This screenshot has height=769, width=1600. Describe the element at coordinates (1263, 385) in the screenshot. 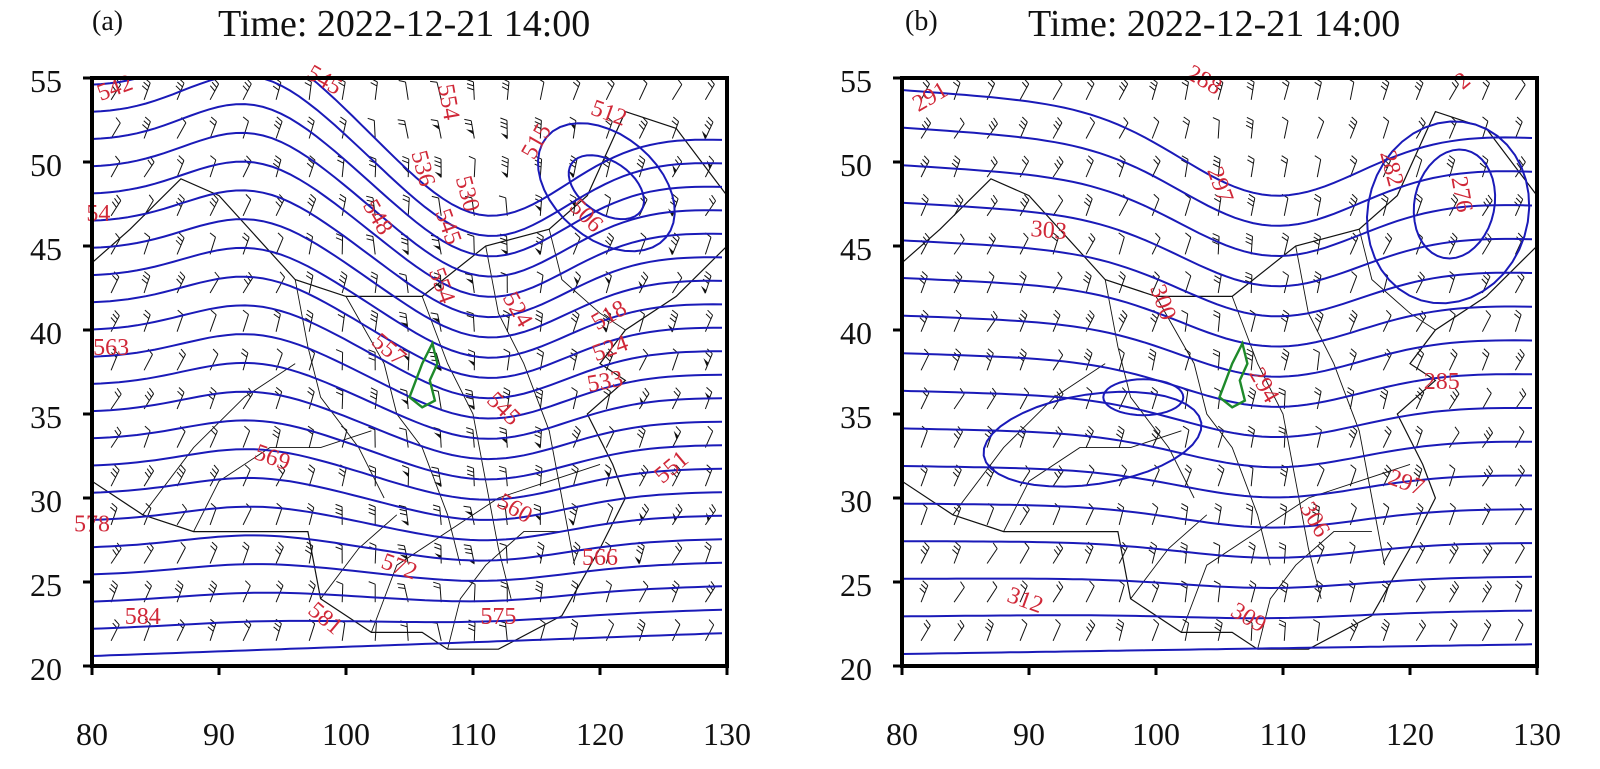

I see `contour-label: 294` at that location.